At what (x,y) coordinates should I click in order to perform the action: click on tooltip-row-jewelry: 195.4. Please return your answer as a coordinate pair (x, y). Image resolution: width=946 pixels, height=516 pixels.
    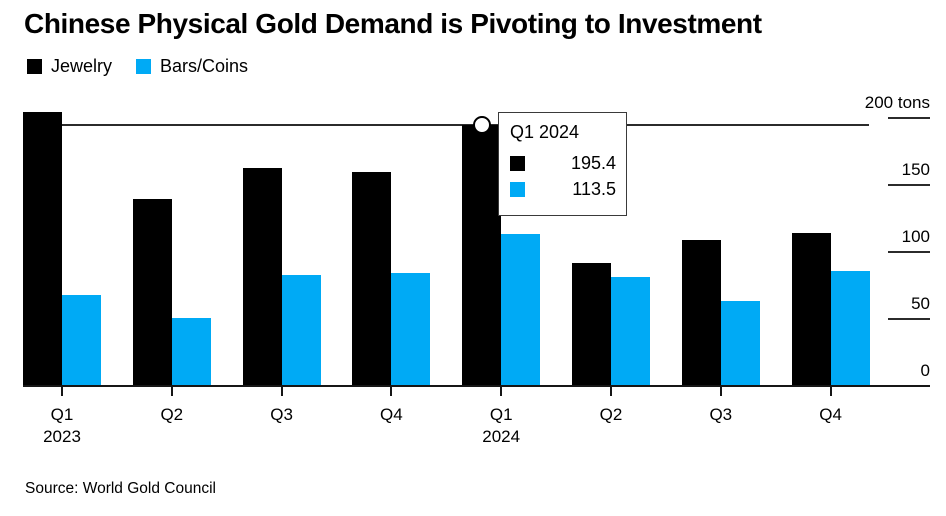
    Looking at the image, I should click on (563, 163).